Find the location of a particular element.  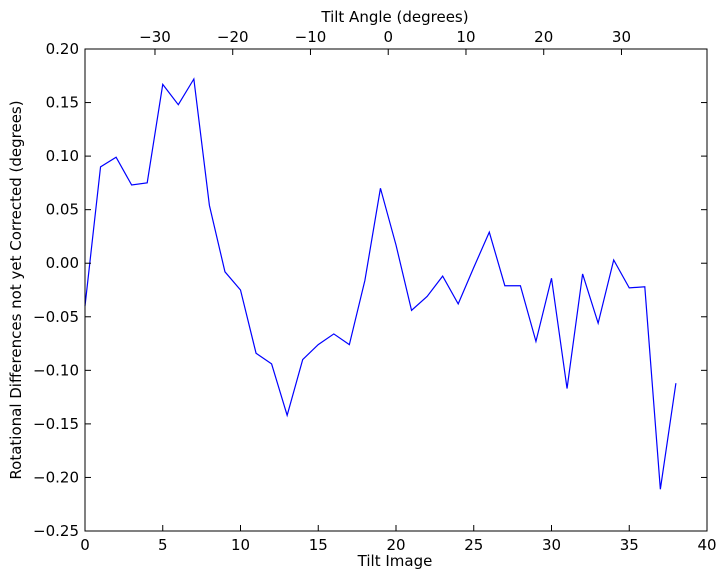

x-tick-label: 15 is located at coordinates (318, 545).